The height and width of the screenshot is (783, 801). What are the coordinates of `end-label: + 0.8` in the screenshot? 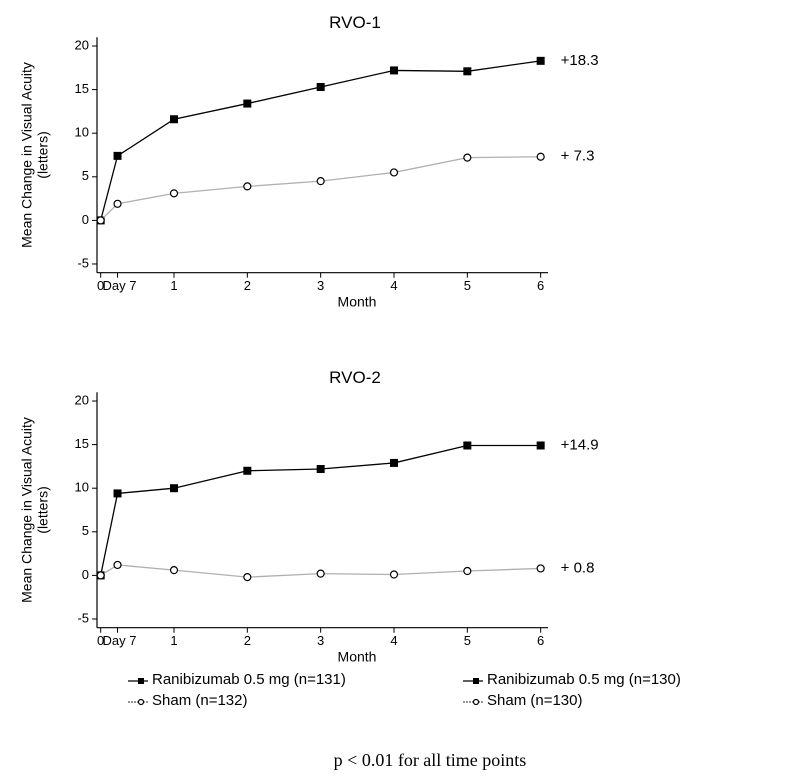 It's located at (578, 567).